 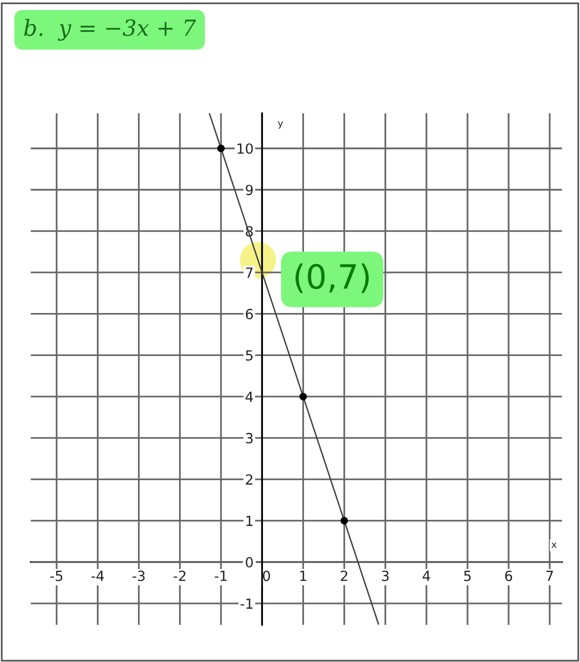 What do you see at coordinates (426, 575) in the screenshot?
I see `x-tick-label: 4` at bounding box center [426, 575].